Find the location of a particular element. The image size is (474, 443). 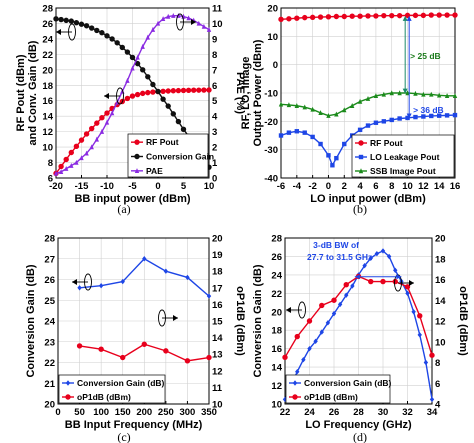

legend: Conversion Gain (dB) oP1dB (dBm) is located at coordinates (338, 389).